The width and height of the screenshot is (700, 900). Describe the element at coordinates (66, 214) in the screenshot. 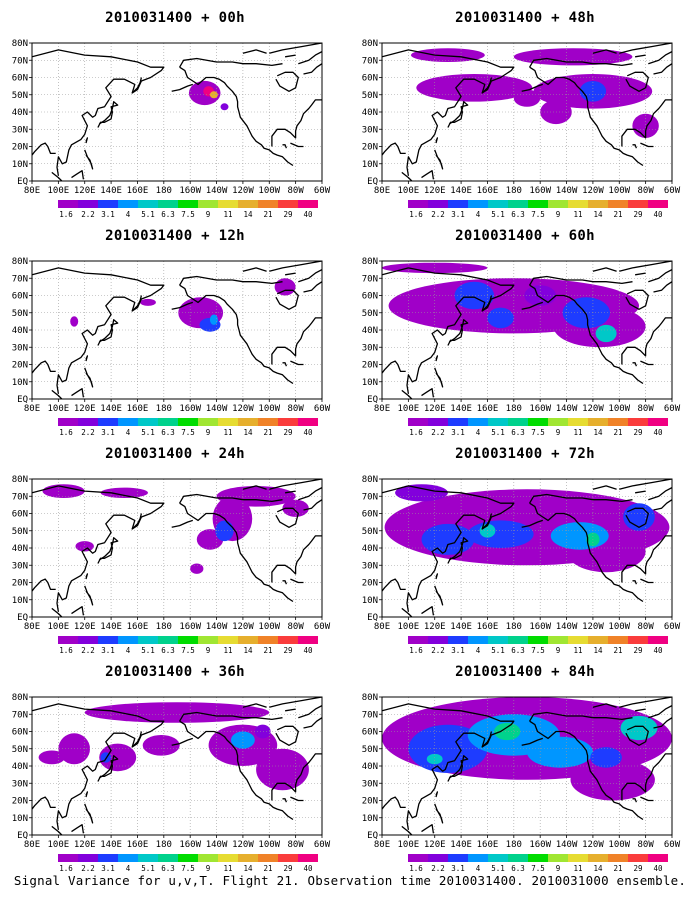

I see `colorbar-label: 1.6` at that location.